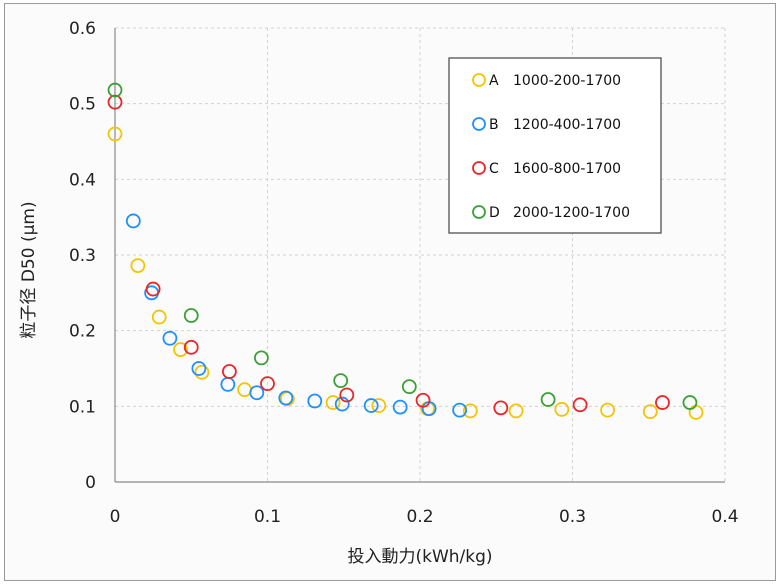 The height and width of the screenshot is (586, 782). What do you see at coordinates (82, 256) in the screenshot?
I see `y-tick-label: 0.3` at bounding box center [82, 256].